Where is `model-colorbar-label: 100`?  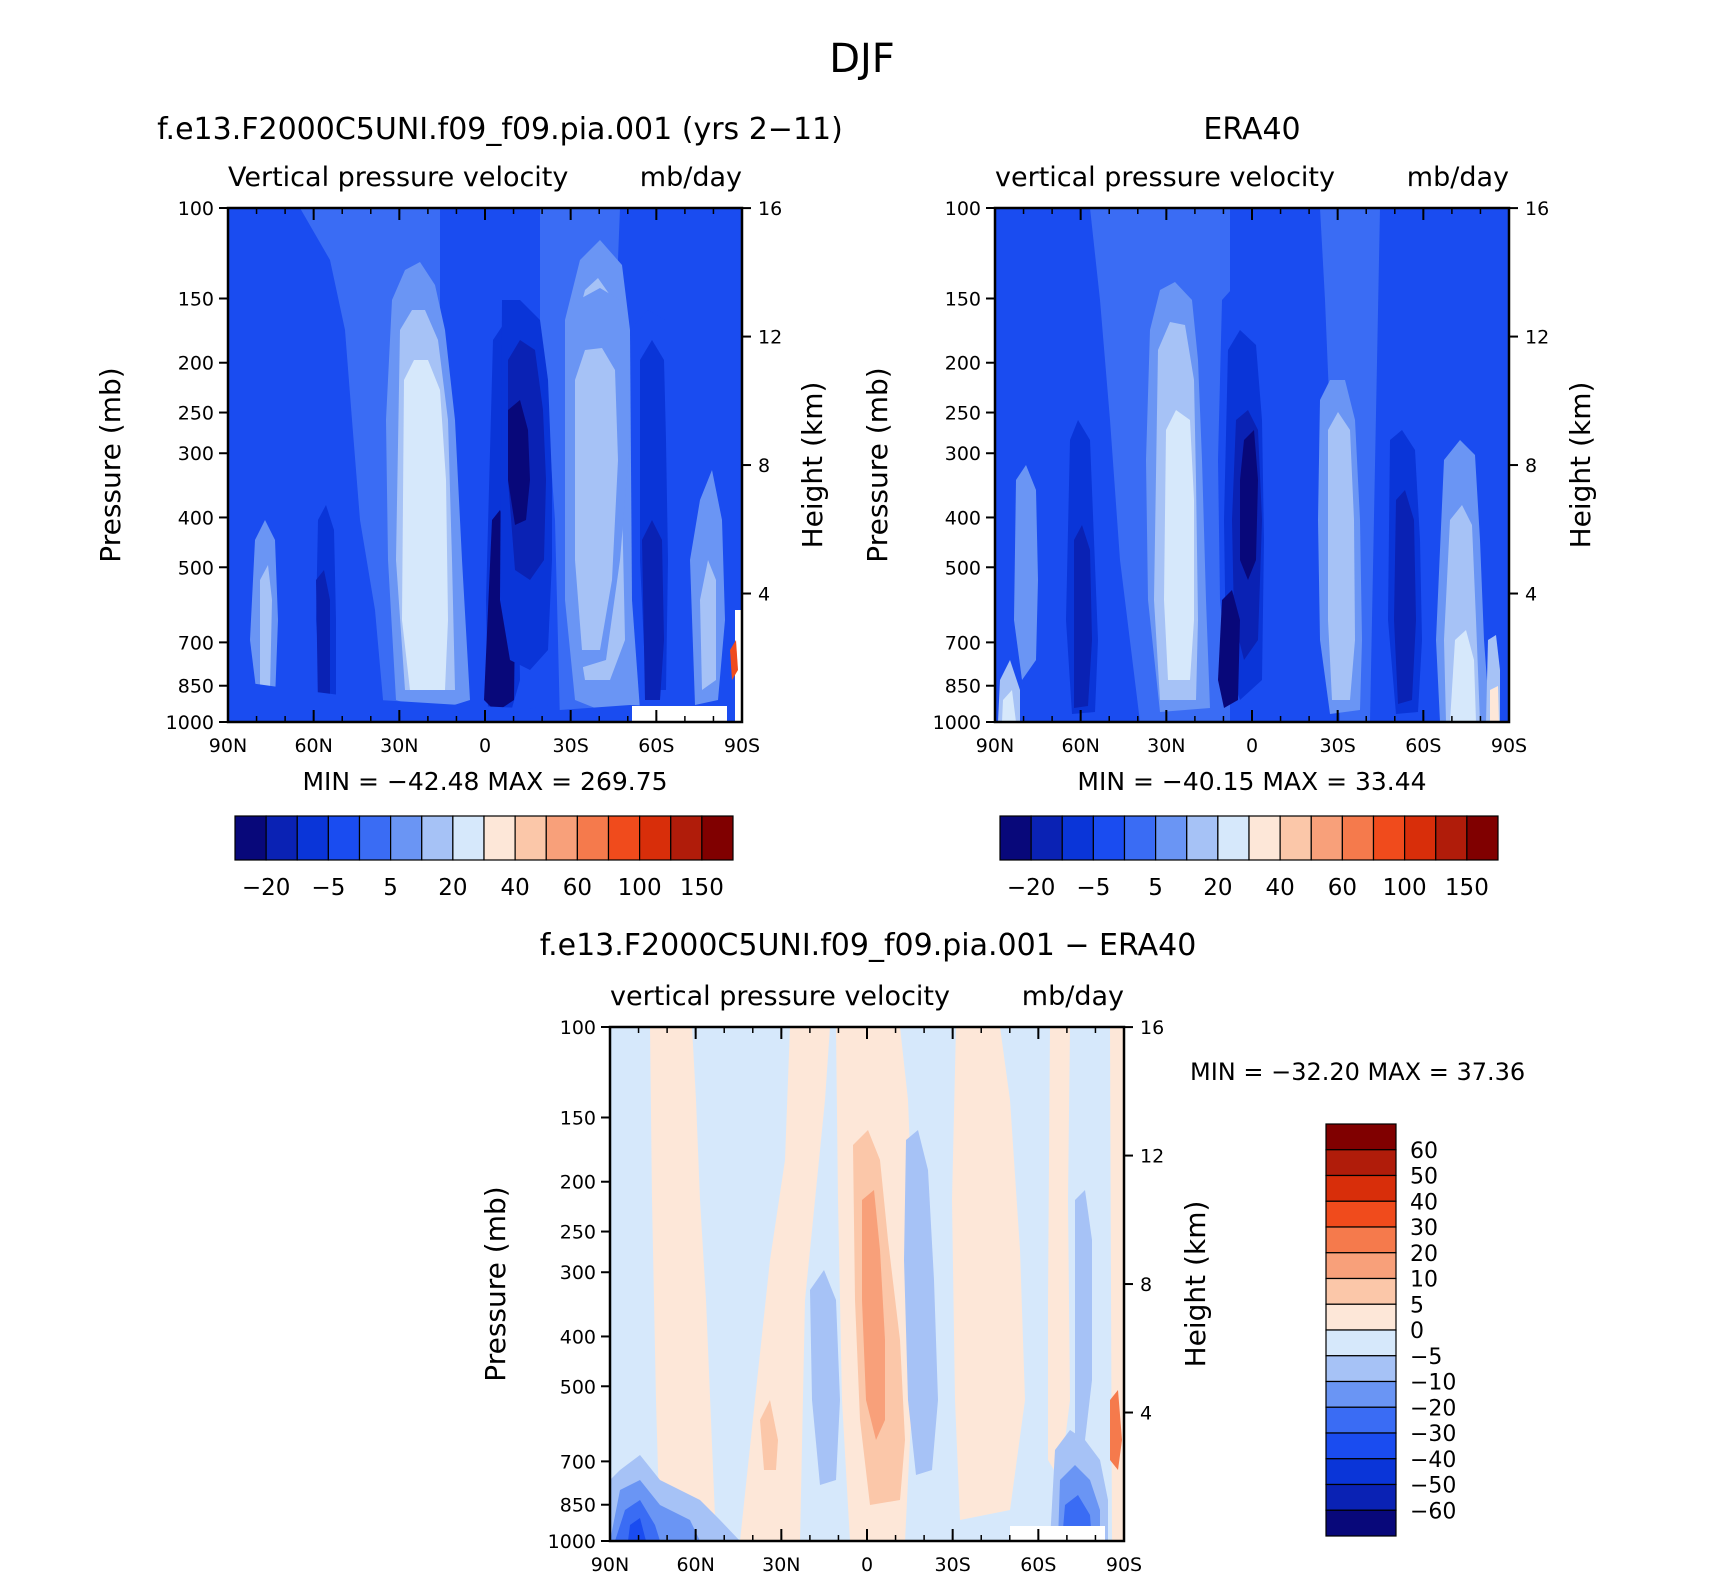 model-colorbar-label: 100 is located at coordinates (640, 888).